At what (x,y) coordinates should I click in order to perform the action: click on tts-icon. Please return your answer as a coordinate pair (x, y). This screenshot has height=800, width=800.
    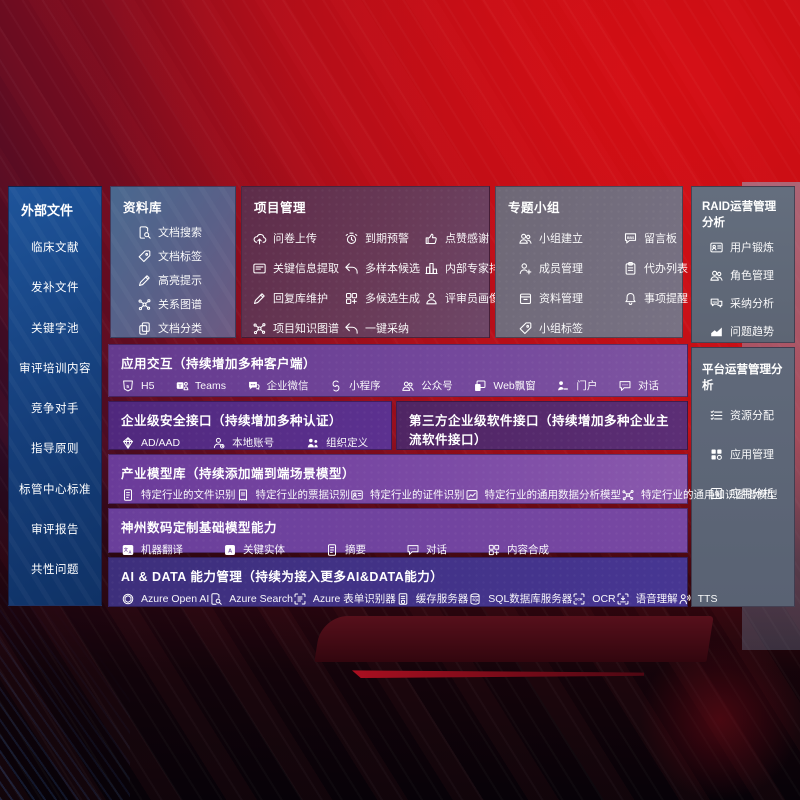
    Looking at the image, I should click on (685, 599).